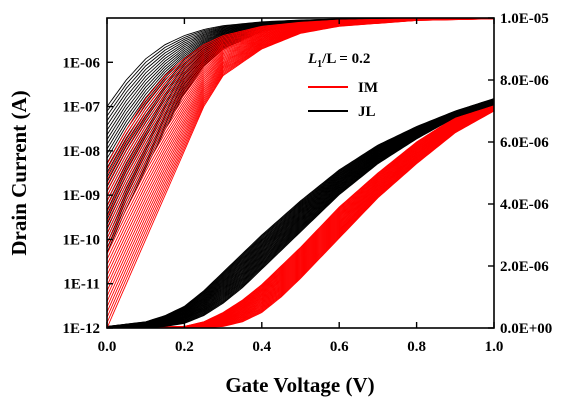 The image size is (582, 416). I want to click on ratio-value: /L = 0.2, so click(345, 59).